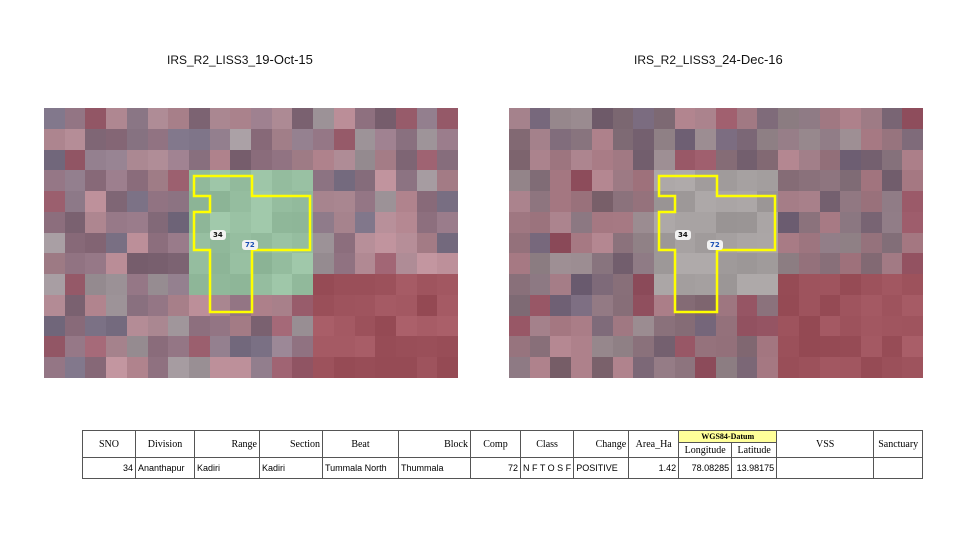 The width and height of the screenshot is (960, 540). Describe the element at coordinates (601, 444) in the screenshot. I see `header-change: Change` at that location.